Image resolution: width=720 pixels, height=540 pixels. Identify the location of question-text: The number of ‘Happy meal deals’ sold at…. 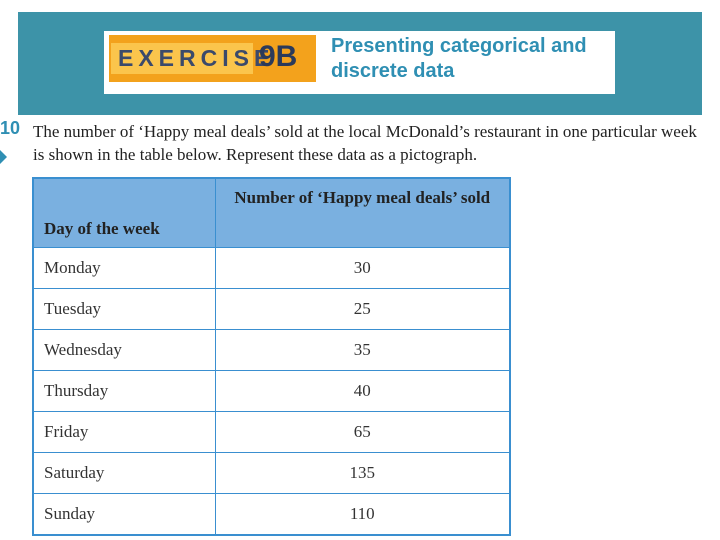
(365, 143).